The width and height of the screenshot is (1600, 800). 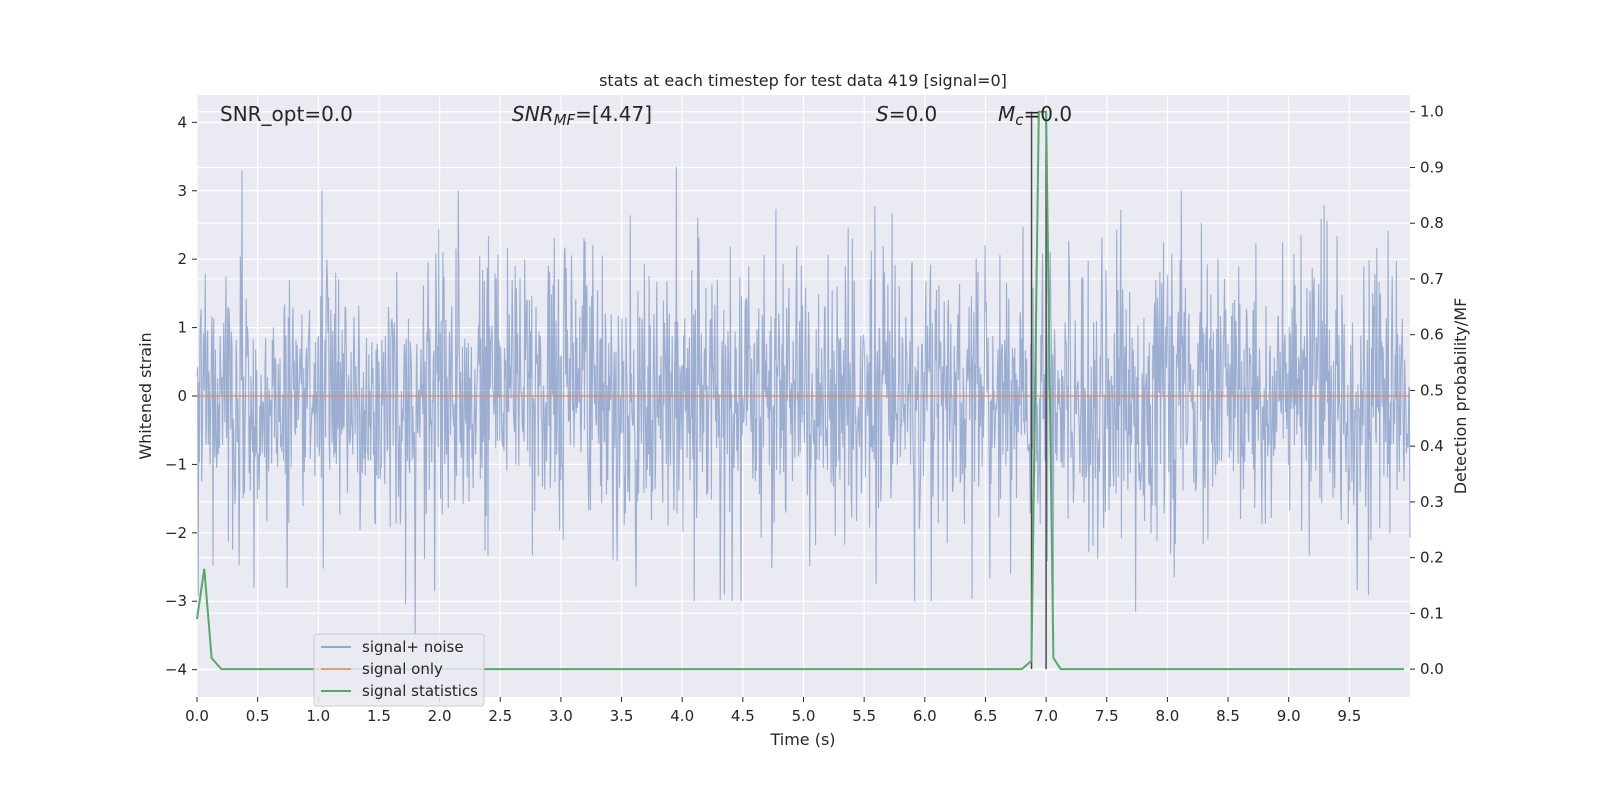 What do you see at coordinates (318, 716) in the screenshot?
I see `x-tick-label: 1.0` at bounding box center [318, 716].